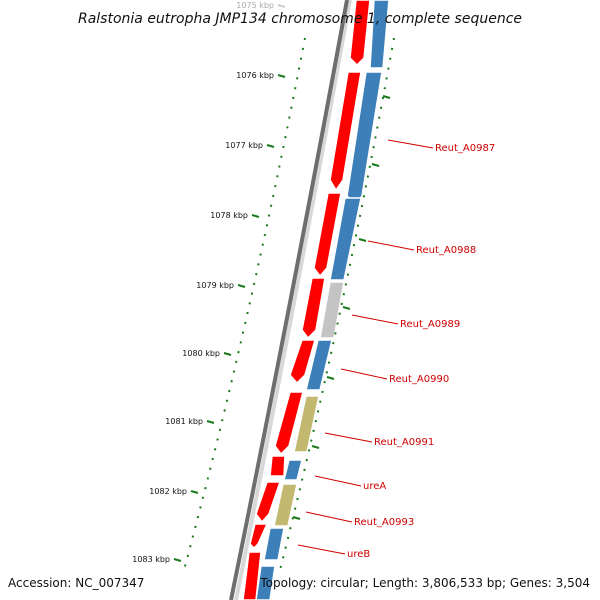  What do you see at coordinates (419, 379) in the screenshot?
I see `gene-label: Reut_A0990` at bounding box center [419, 379].